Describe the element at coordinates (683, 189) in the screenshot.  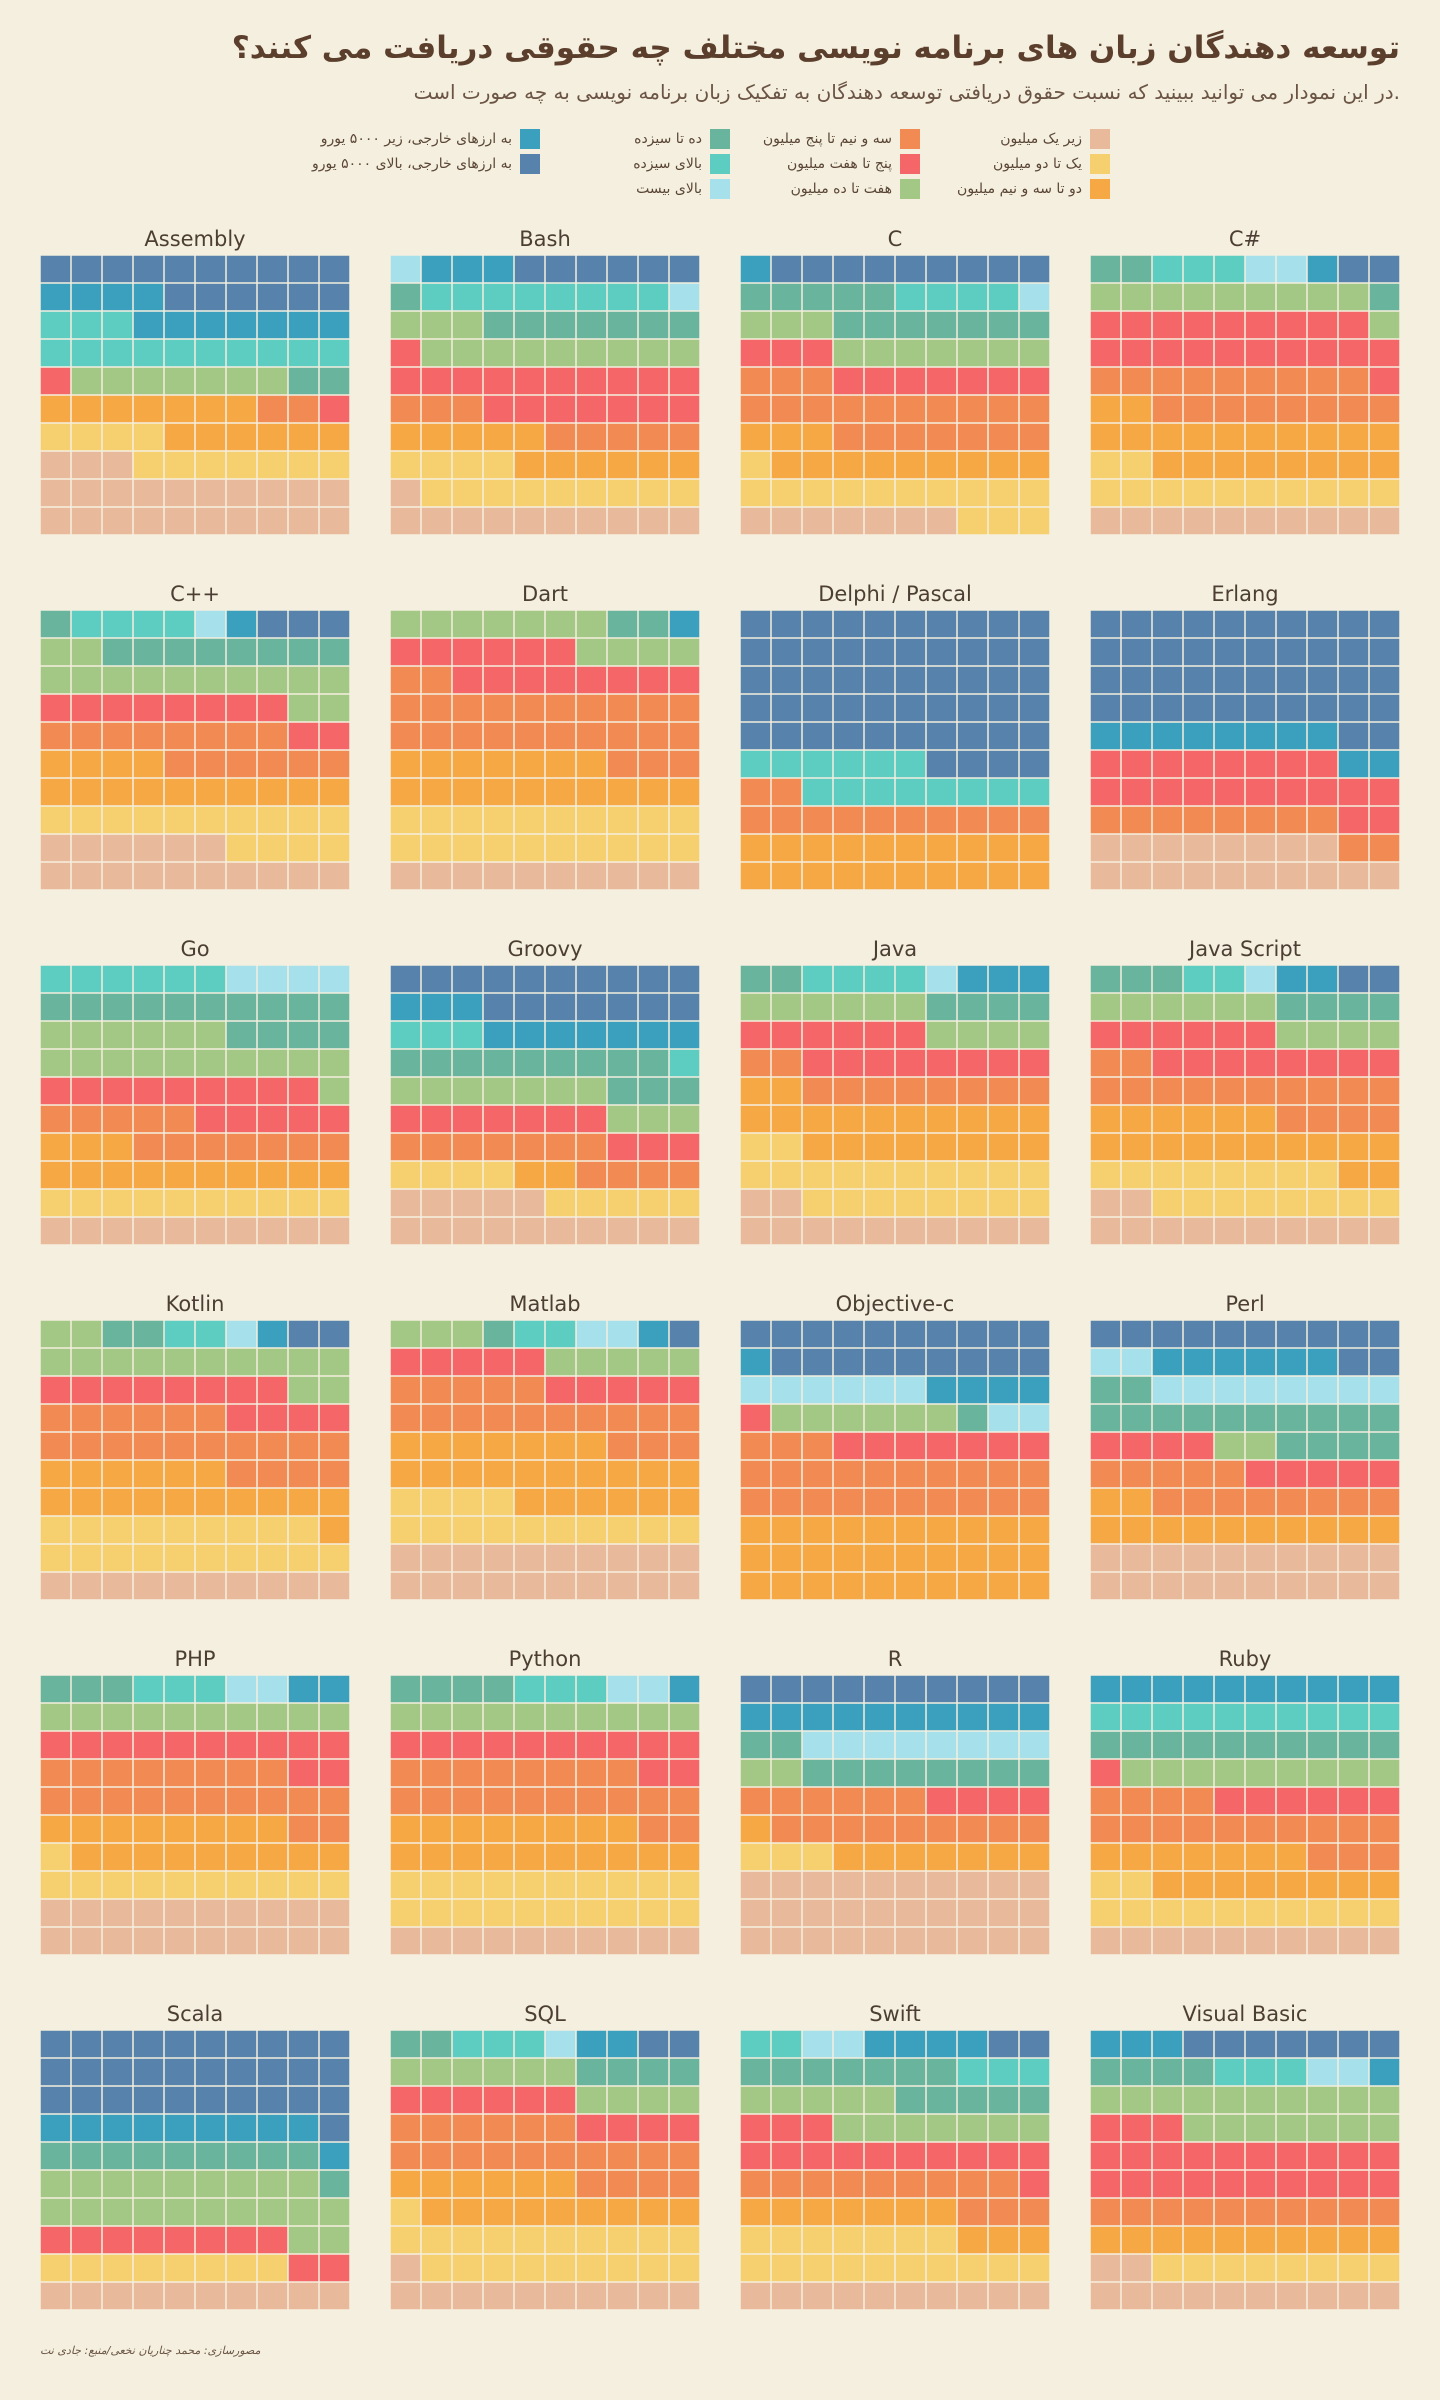
I see `legend-item-i: بالای بیست` at that location.